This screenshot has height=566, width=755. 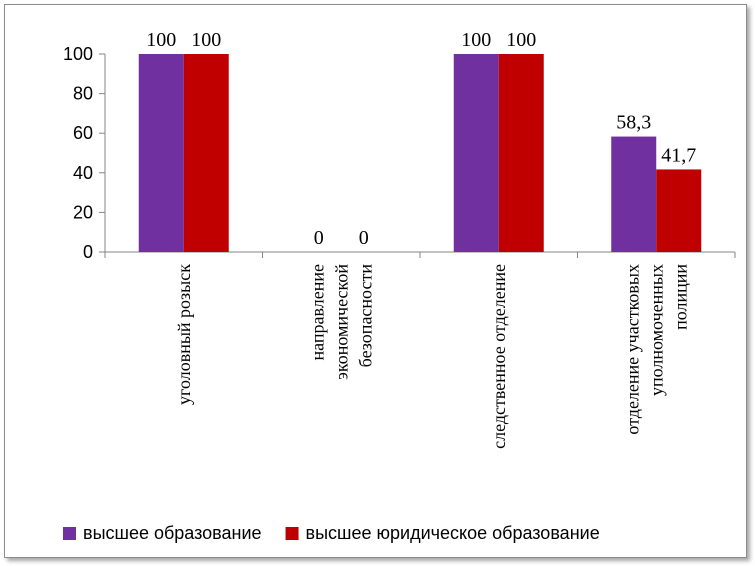 What do you see at coordinates (453, 533) in the screenshot?
I see `legend-entry: высшее юридическое образование` at bounding box center [453, 533].